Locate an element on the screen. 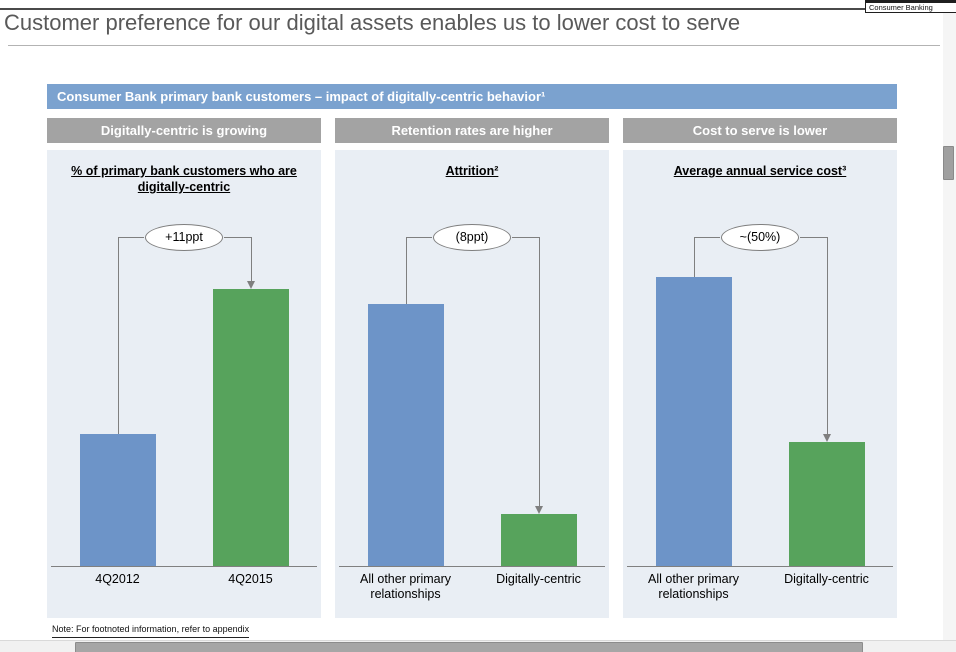 The height and width of the screenshot is (652, 956). annotation-bubble: (8ppt) is located at coordinates (472, 237).